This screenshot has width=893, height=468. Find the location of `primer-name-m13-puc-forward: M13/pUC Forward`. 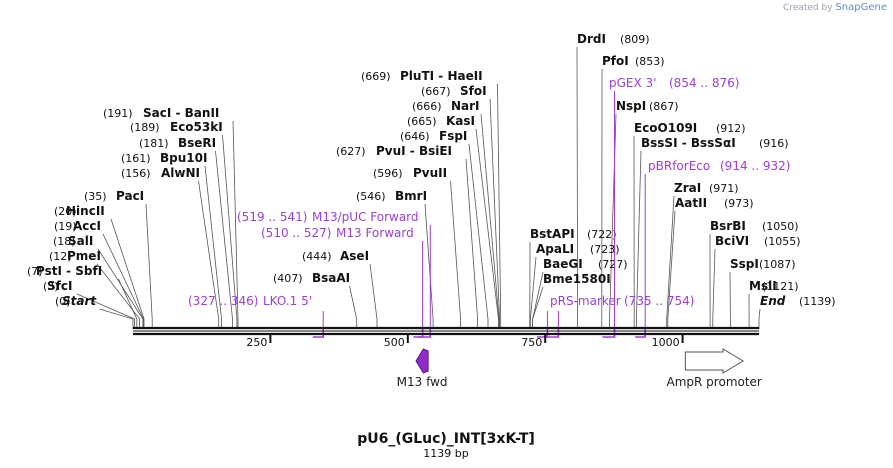

primer-name-m13-puc-forward: M13/pUC Forward is located at coordinates (365, 217).